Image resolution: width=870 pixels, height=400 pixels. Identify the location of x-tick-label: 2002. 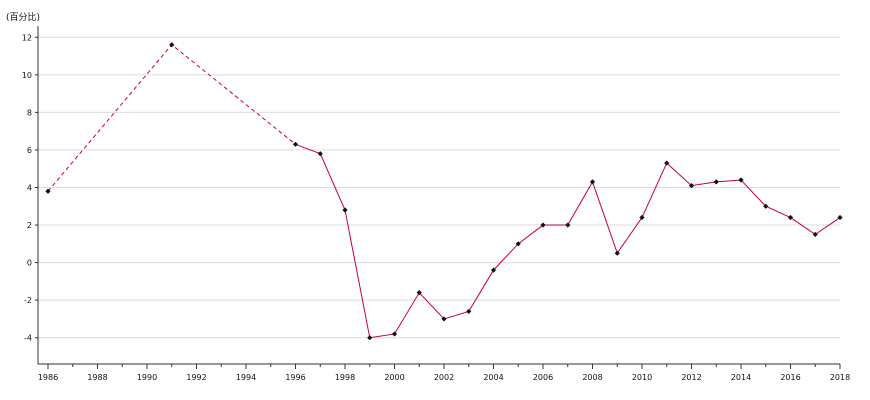
(444, 377).